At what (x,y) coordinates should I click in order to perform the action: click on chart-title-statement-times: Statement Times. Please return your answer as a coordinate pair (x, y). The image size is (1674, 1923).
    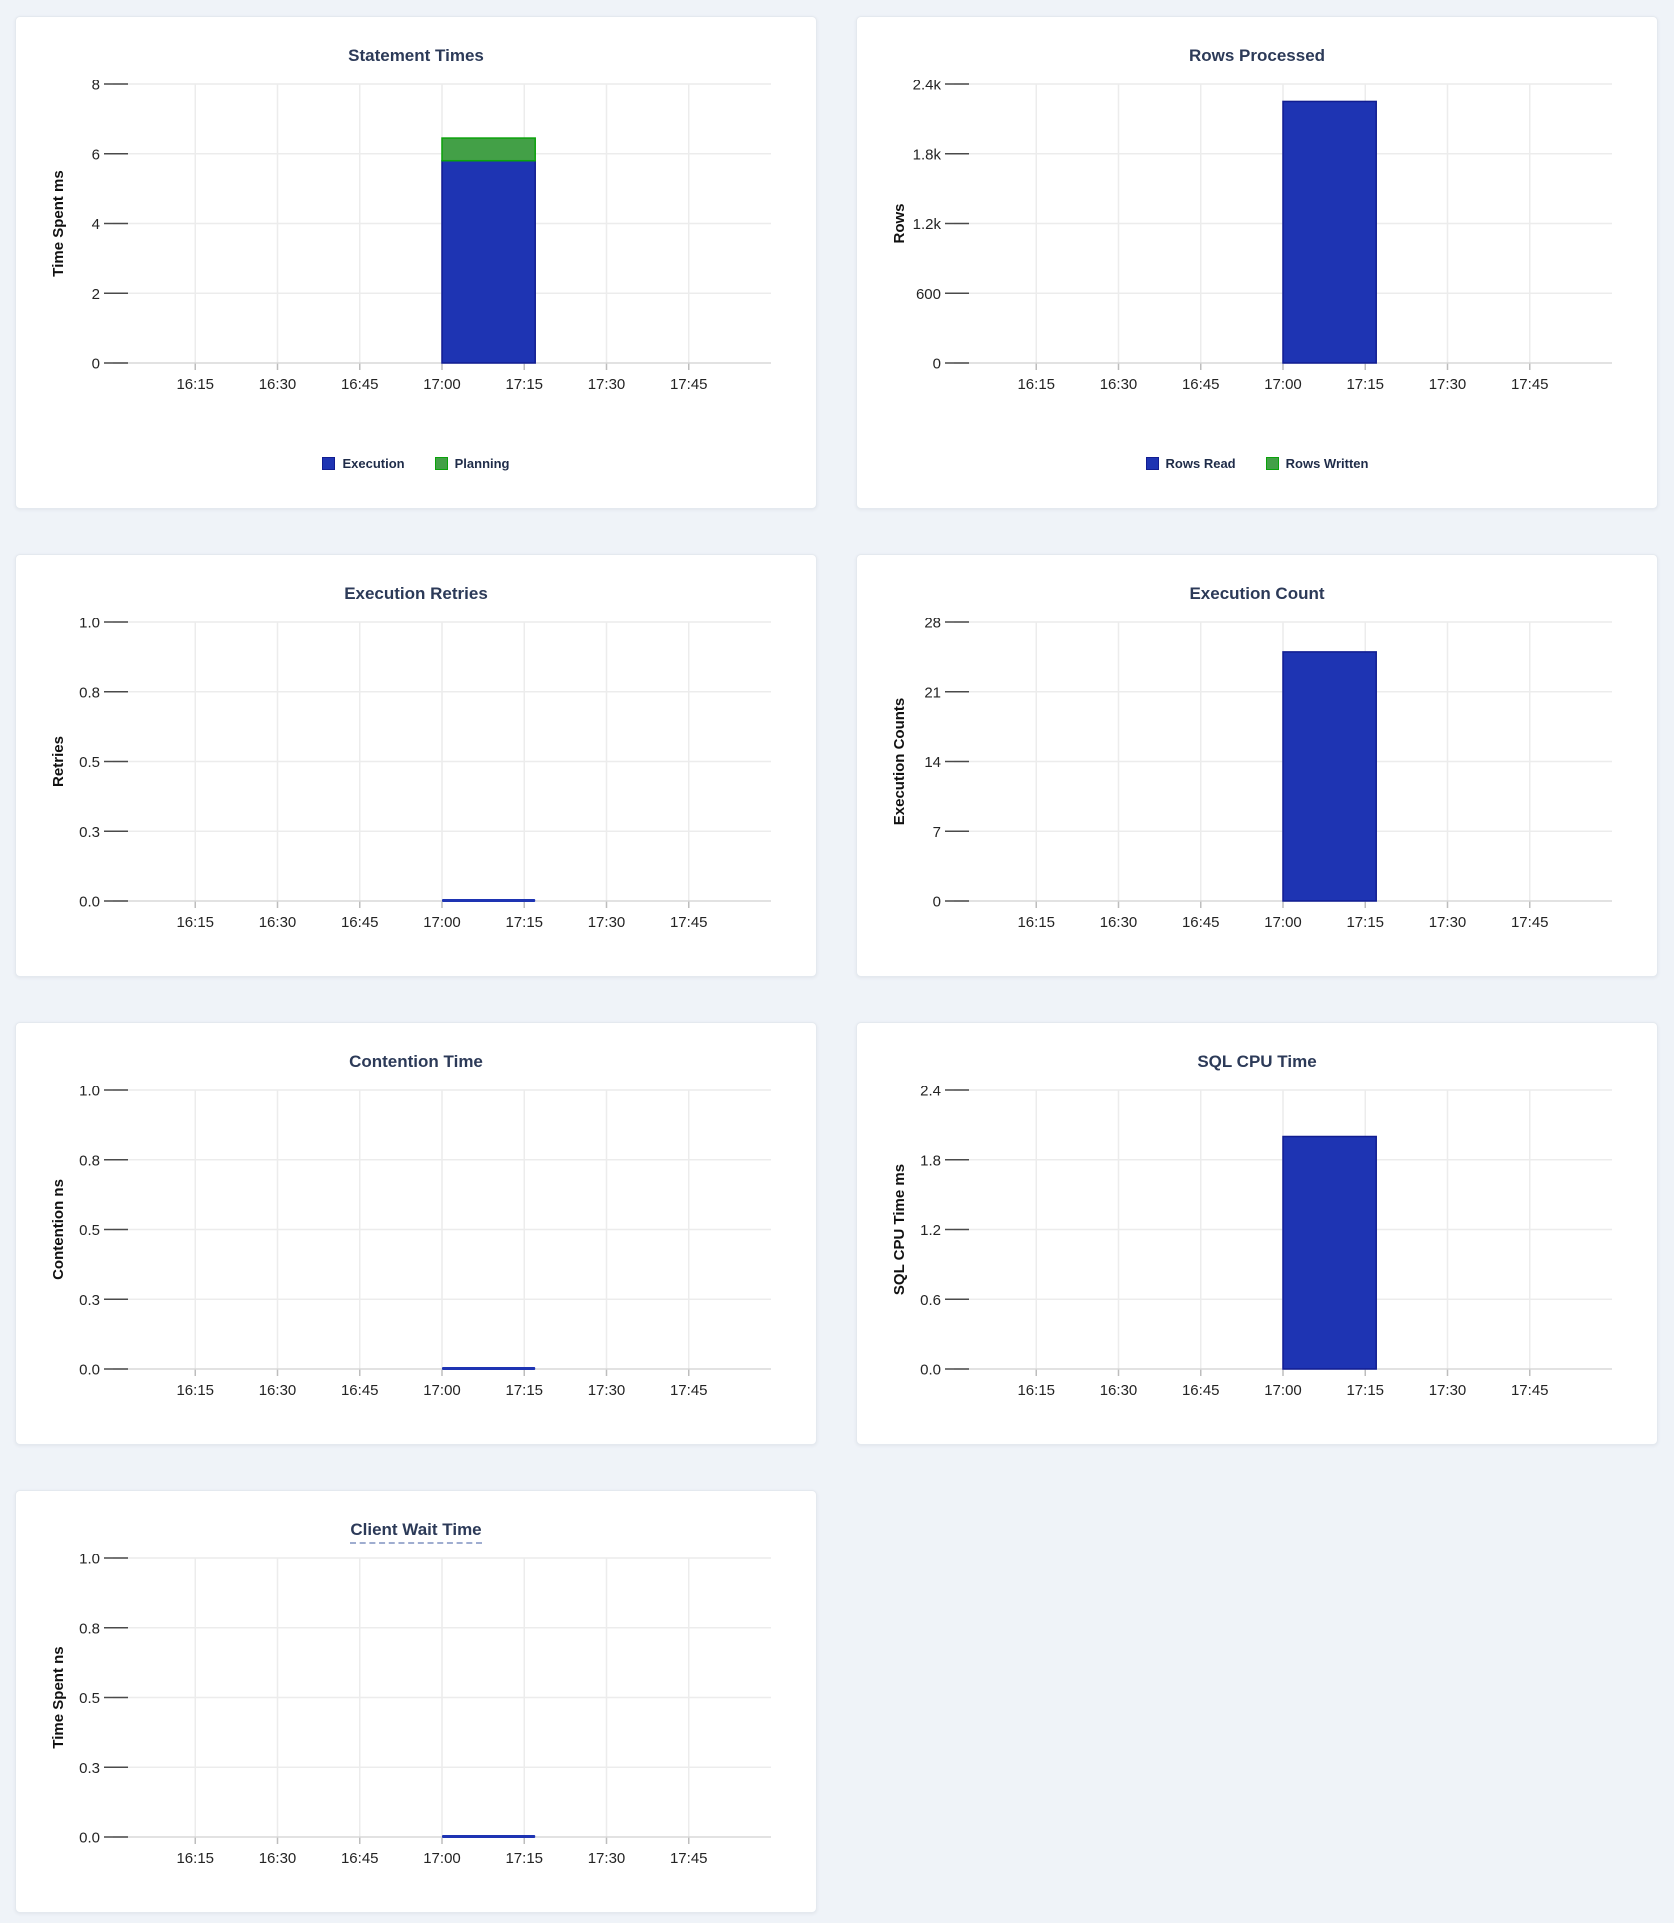
    Looking at the image, I should click on (416, 56).